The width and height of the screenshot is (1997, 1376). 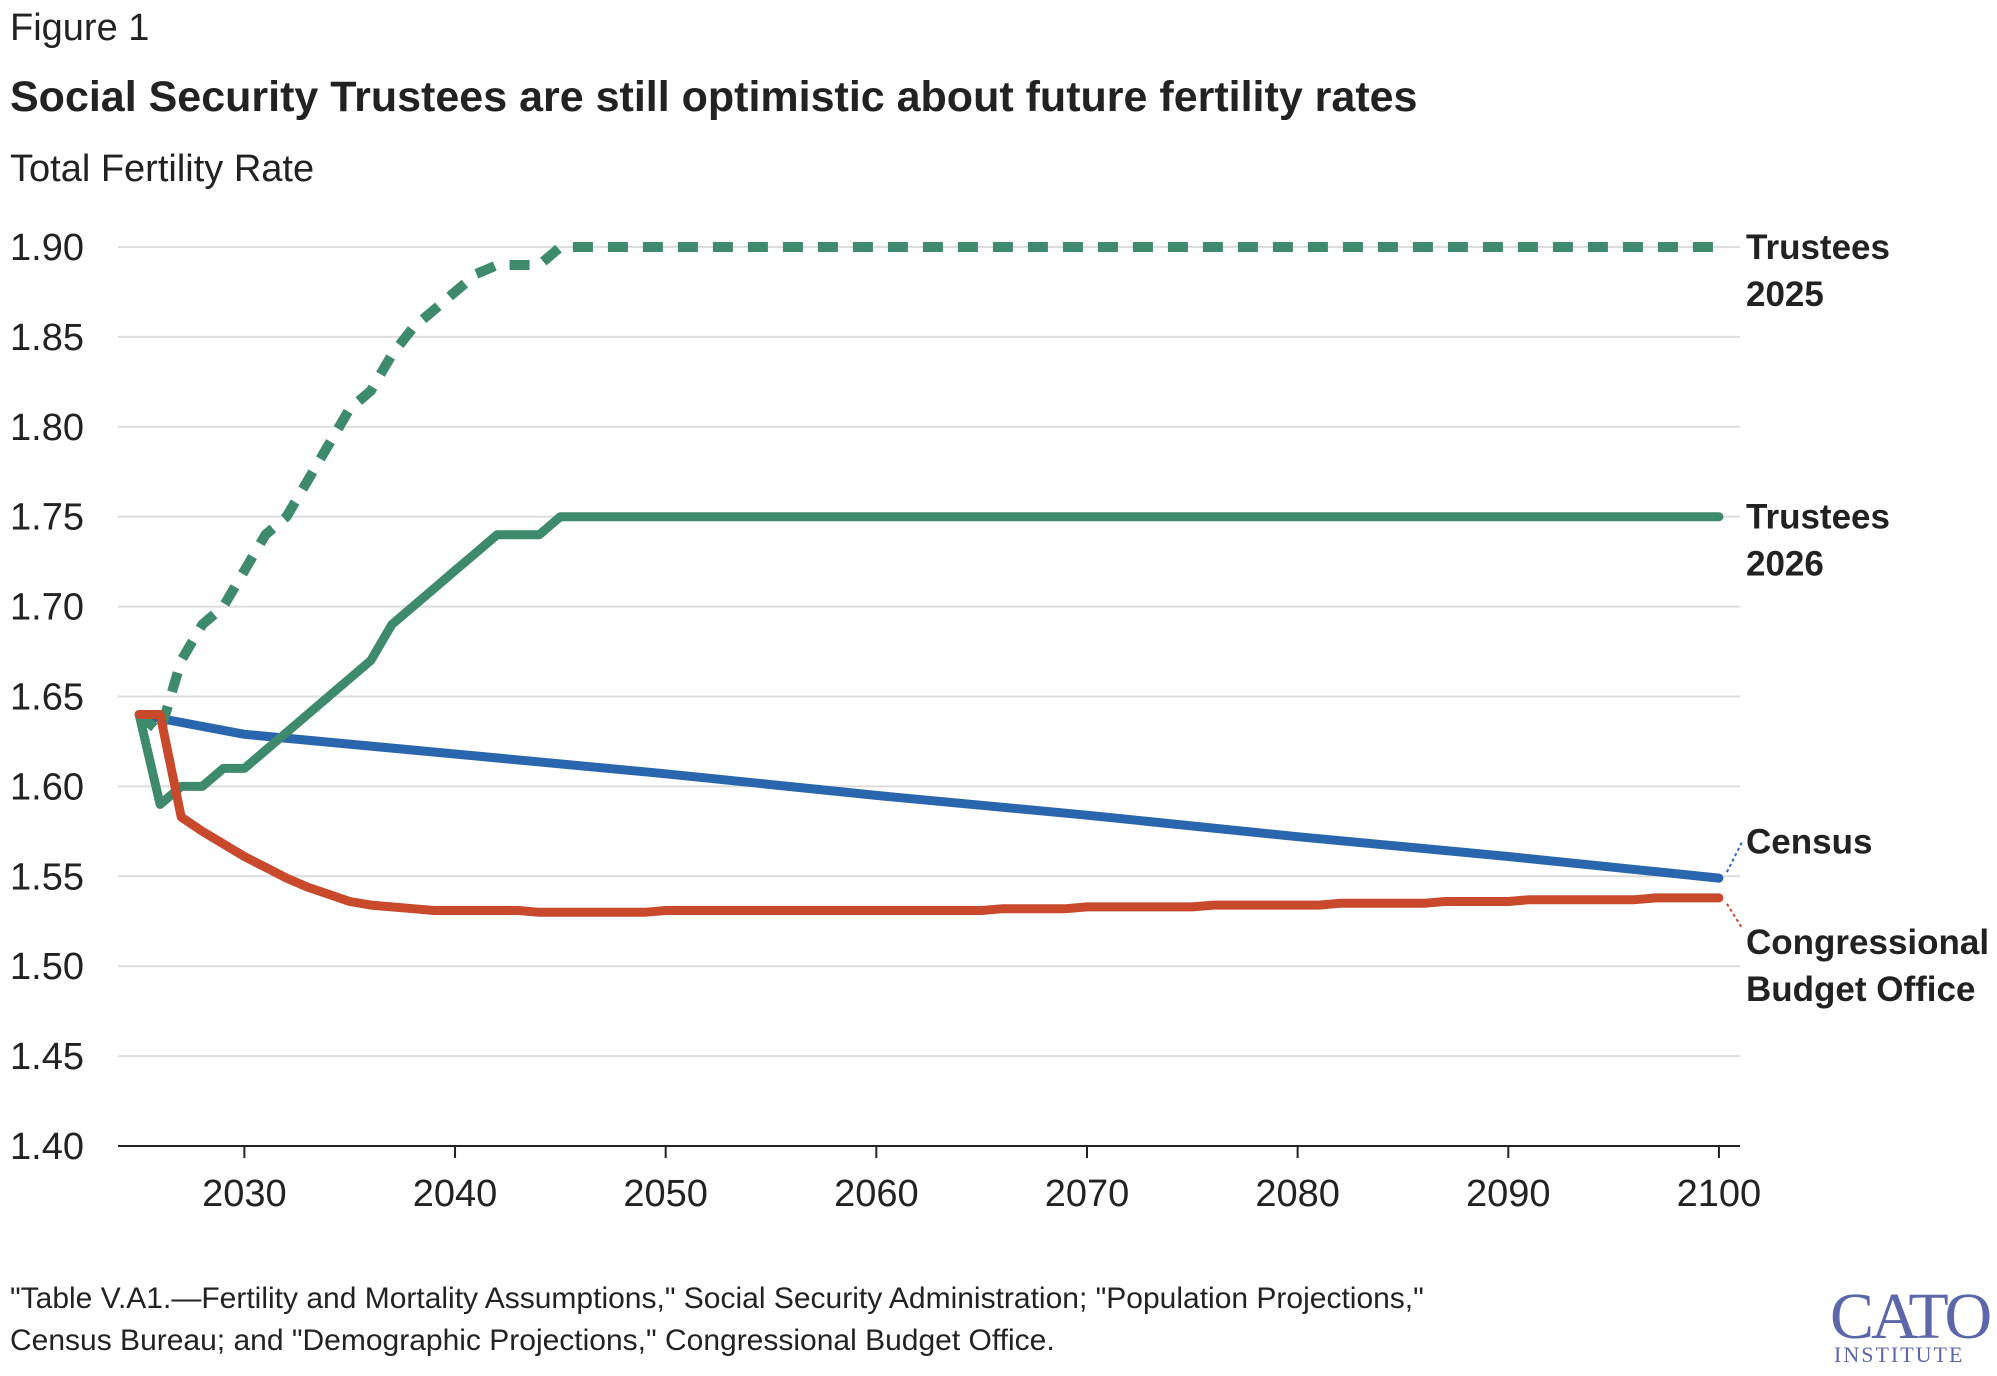 What do you see at coordinates (162, 169) in the screenshot?
I see `y-axis-label: Total Fertility Rate` at bounding box center [162, 169].